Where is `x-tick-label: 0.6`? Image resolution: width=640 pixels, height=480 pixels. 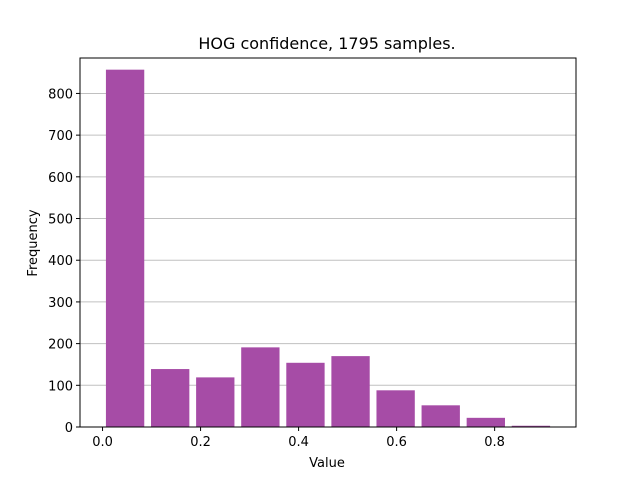
x-tick-label: 0.6 is located at coordinates (396, 442).